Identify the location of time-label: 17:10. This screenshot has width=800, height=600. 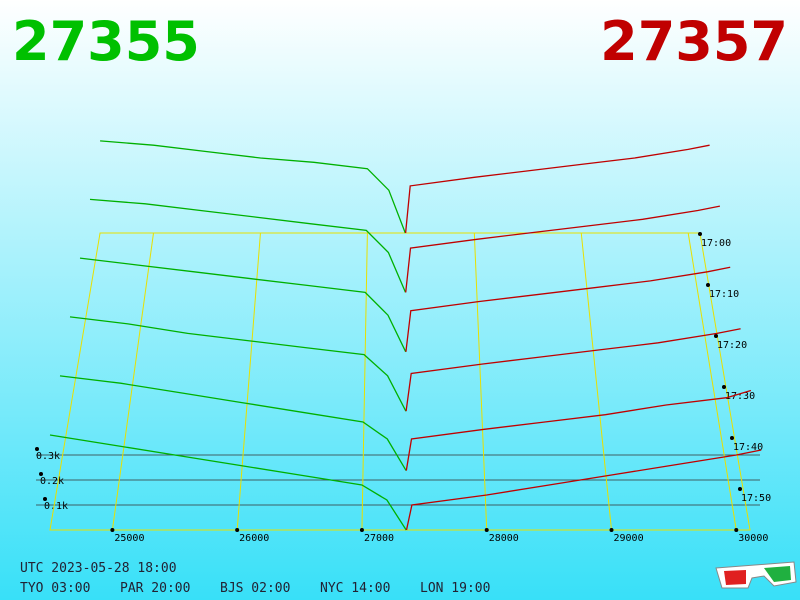
(724, 294).